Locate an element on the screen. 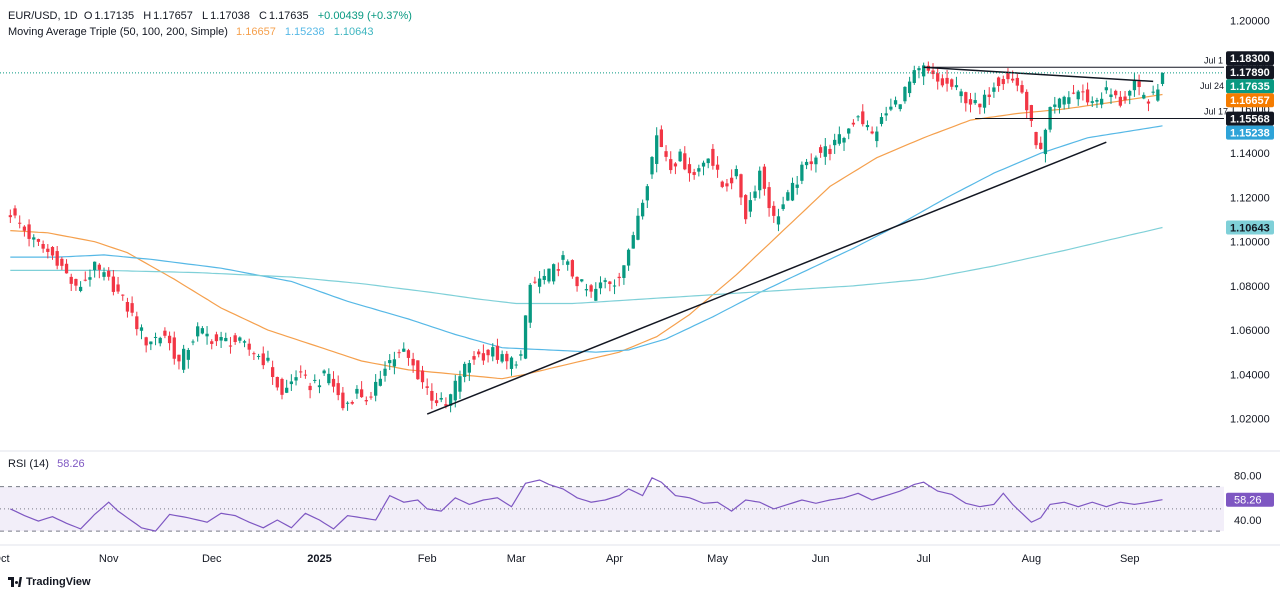  price-tick-label: 1.08000 is located at coordinates (1250, 287).